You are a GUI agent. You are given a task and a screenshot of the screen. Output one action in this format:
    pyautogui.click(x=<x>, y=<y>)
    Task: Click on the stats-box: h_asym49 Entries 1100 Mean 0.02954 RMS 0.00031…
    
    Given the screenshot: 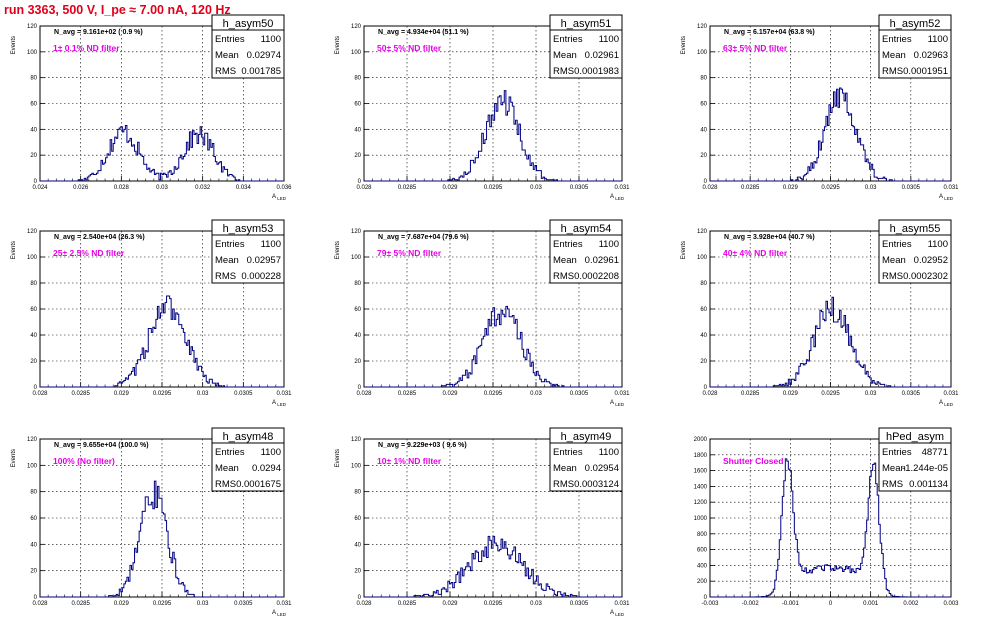 What is the action you would take?
    pyautogui.click(x=586, y=459)
    